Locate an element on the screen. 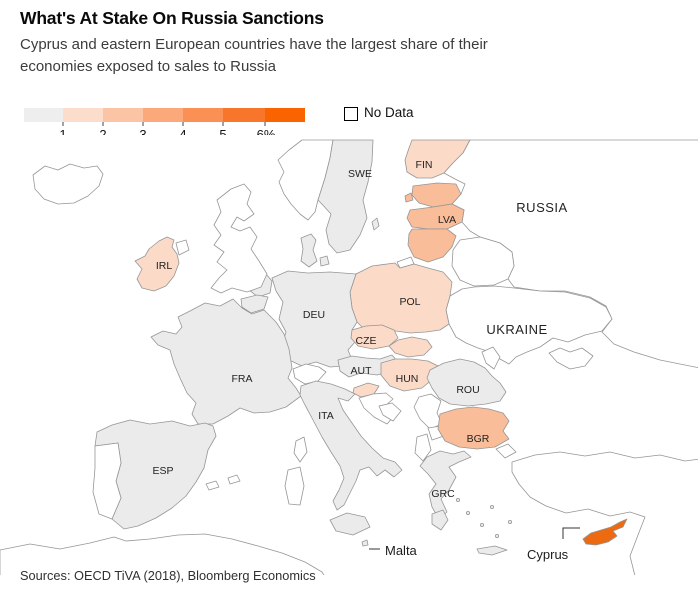 The width and height of the screenshot is (698, 610). map-label-pol: POL is located at coordinates (409, 302).